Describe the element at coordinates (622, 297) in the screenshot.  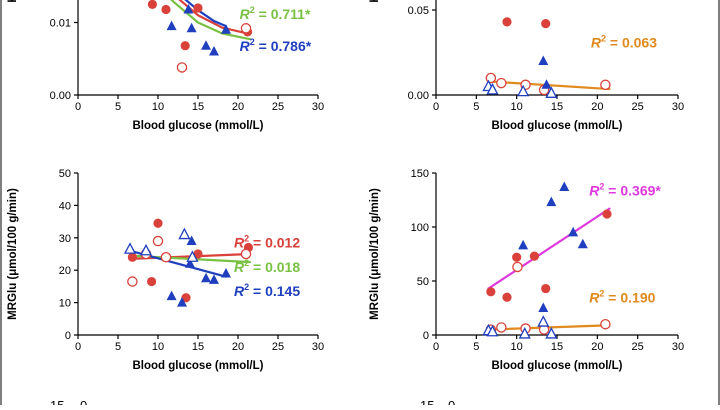
I see `r-squared-label: R2 = 0.190` at that location.